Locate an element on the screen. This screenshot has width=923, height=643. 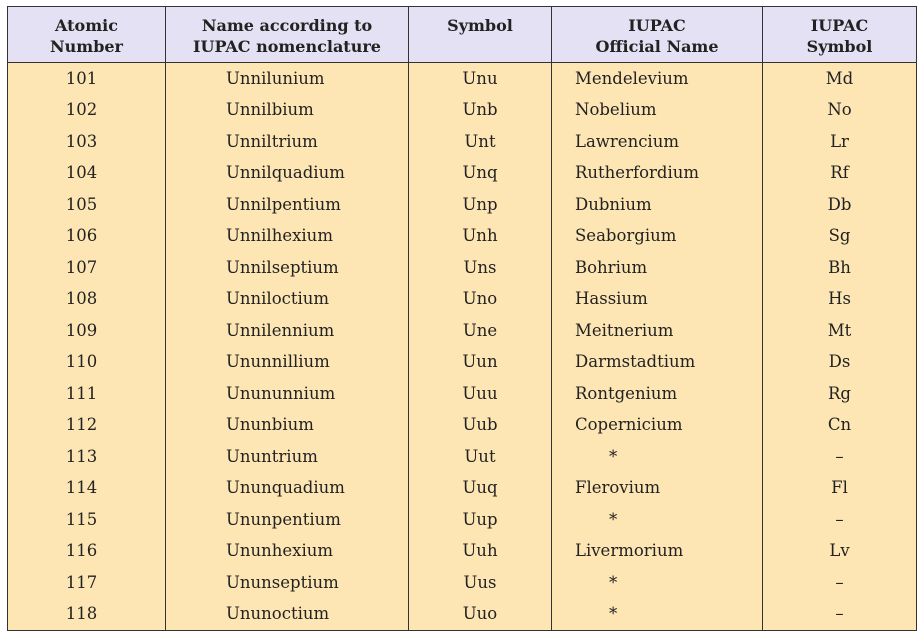
table-row: 108 Unniloctium Uno Hassium Hs is located at coordinates (462, 299).